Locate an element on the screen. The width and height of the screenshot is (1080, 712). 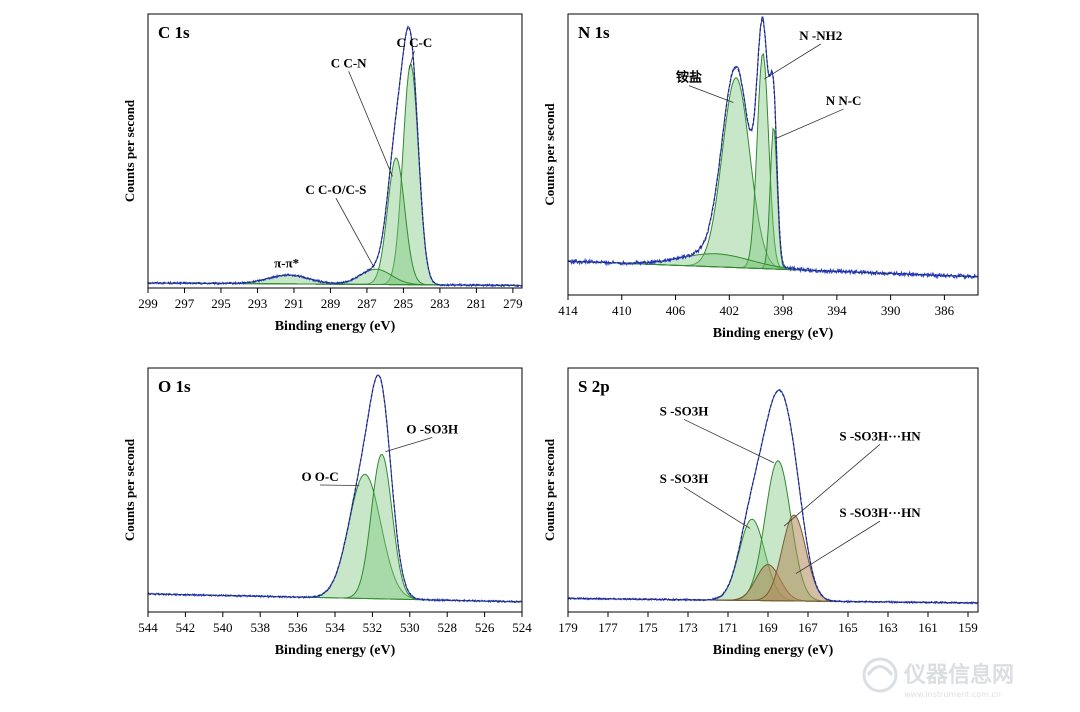
x-tick-label: 299 is located at coordinates (148, 303).